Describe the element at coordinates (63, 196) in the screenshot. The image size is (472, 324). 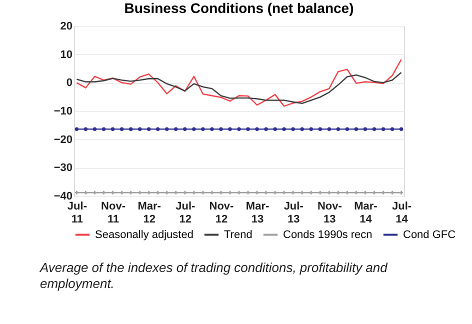
I see `y-tick-label: −40` at that location.